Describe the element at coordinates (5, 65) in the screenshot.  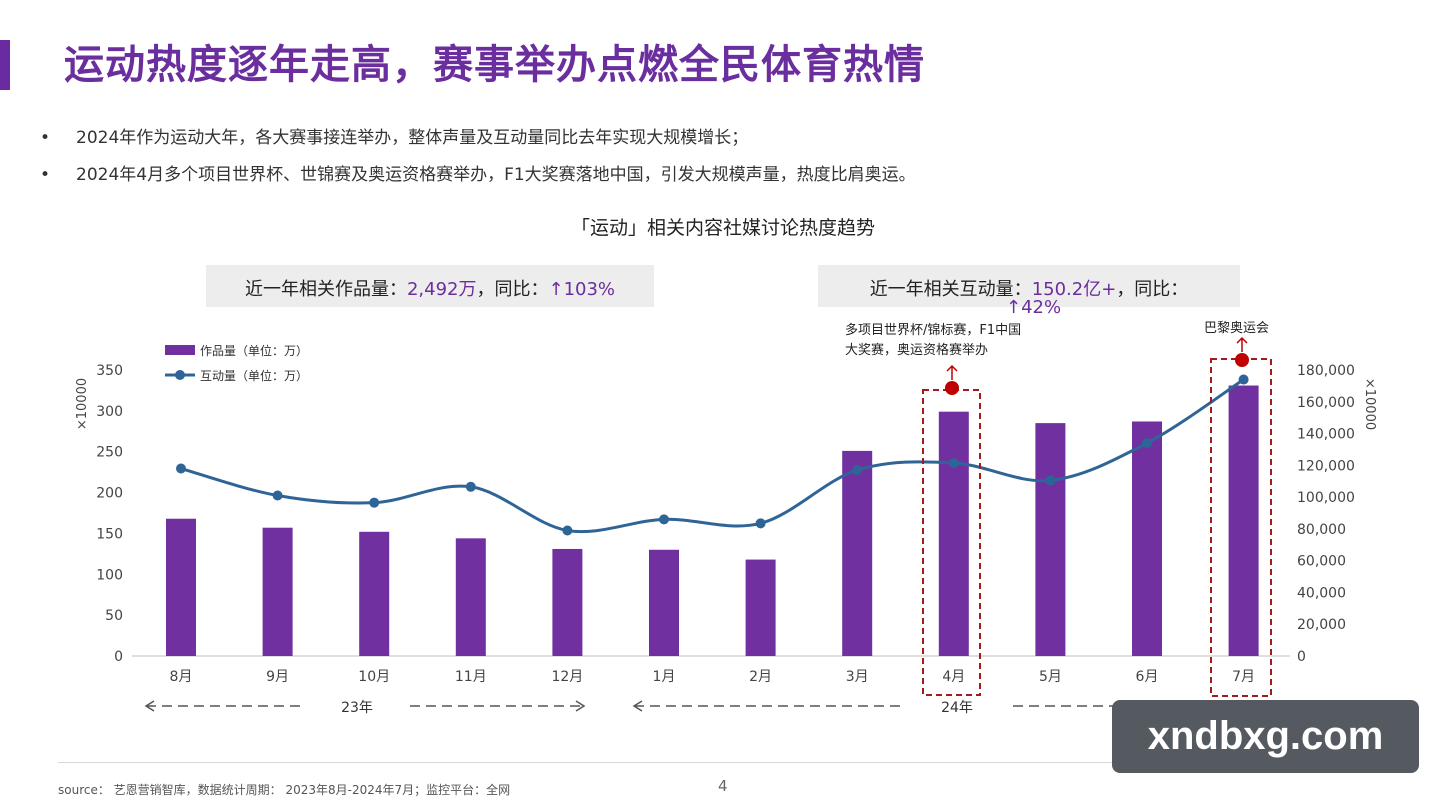
I see `title-accent-bar` at that location.